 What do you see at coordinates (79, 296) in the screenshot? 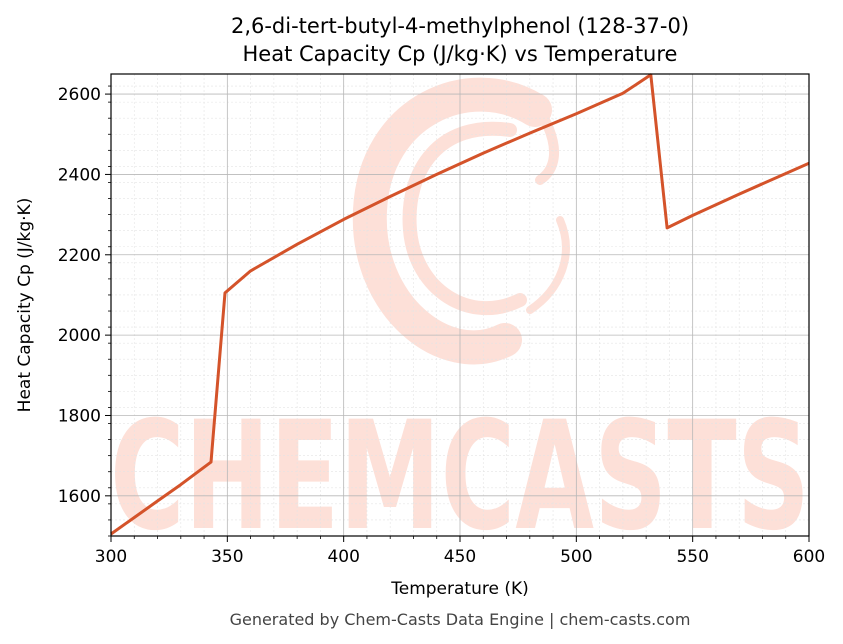
I see `y-tick-labels: 1600 1800 2000 2200 2400 2600` at bounding box center [79, 296].